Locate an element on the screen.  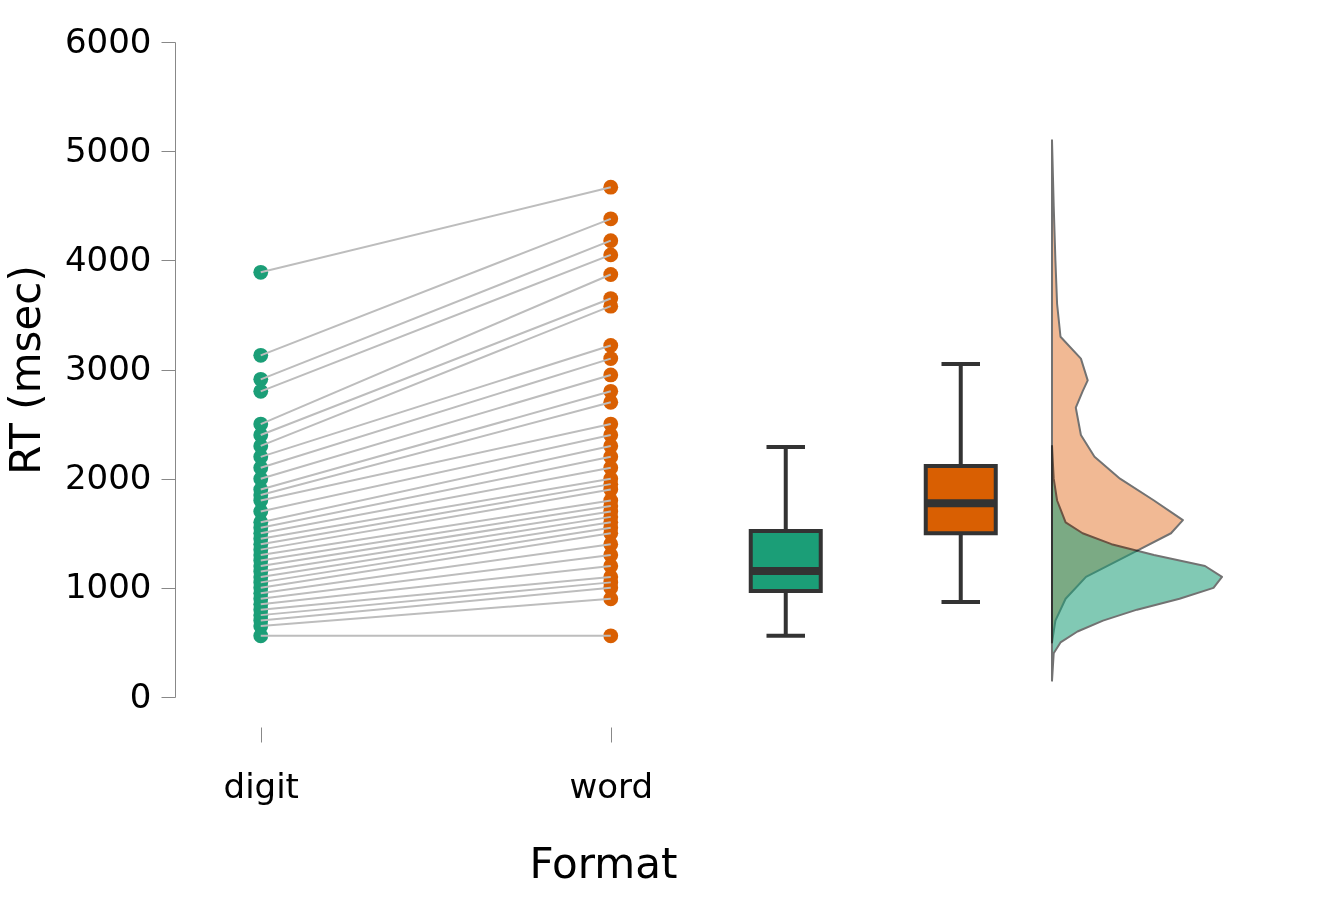
x-tick-label: digit is located at coordinates (261, 785).